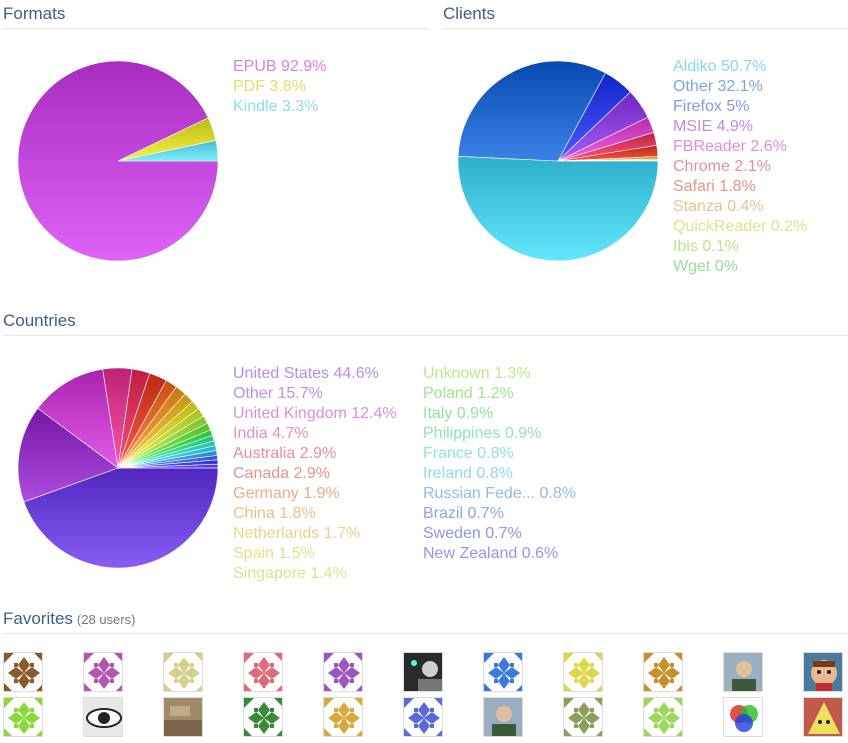 The image size is (848, 743). What do you see at coordinates (271, 433) in the screenshot?
I see `countries-legend-india: India 4.7%` at bounding box center [271, 433].